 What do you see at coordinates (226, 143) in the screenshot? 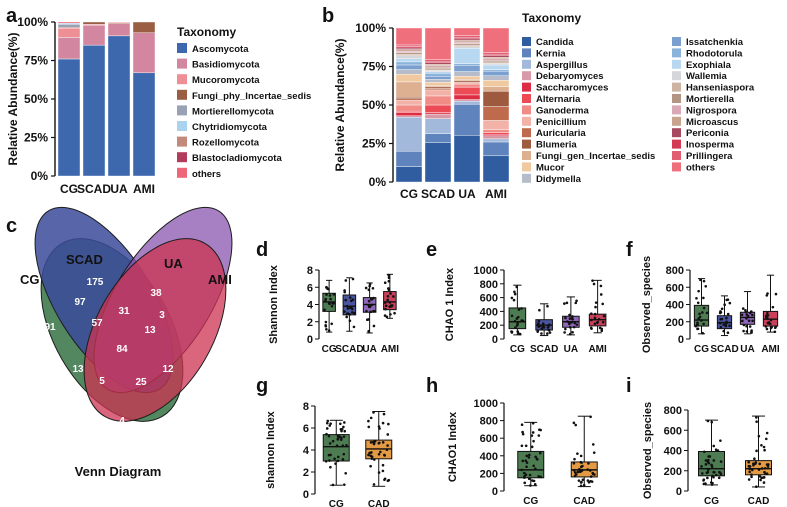
I see `legend-label-a: Rozellomycota` at bounding box center [226, 143].